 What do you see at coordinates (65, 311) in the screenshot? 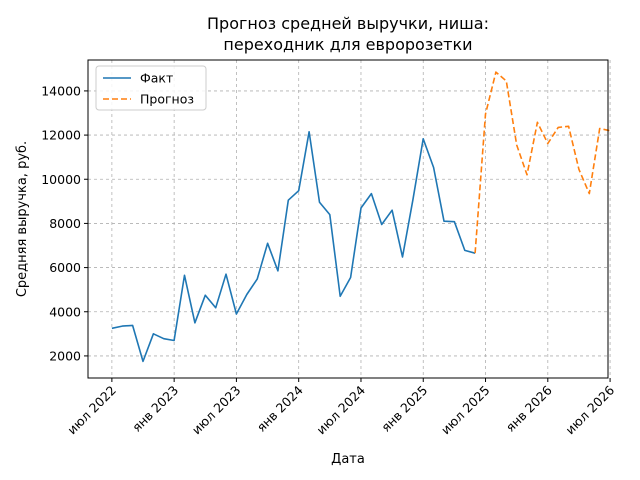
I see `y-tick-label: 4000` at bounding box center [65, 311].